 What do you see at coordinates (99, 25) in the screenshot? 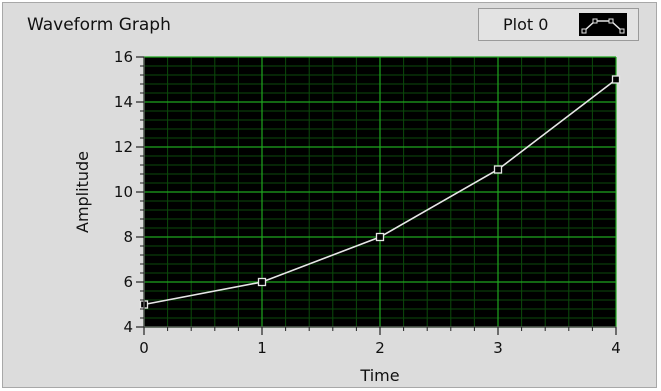
I see `graph-title: Waveform Graph` at bounding box center [99, 25].